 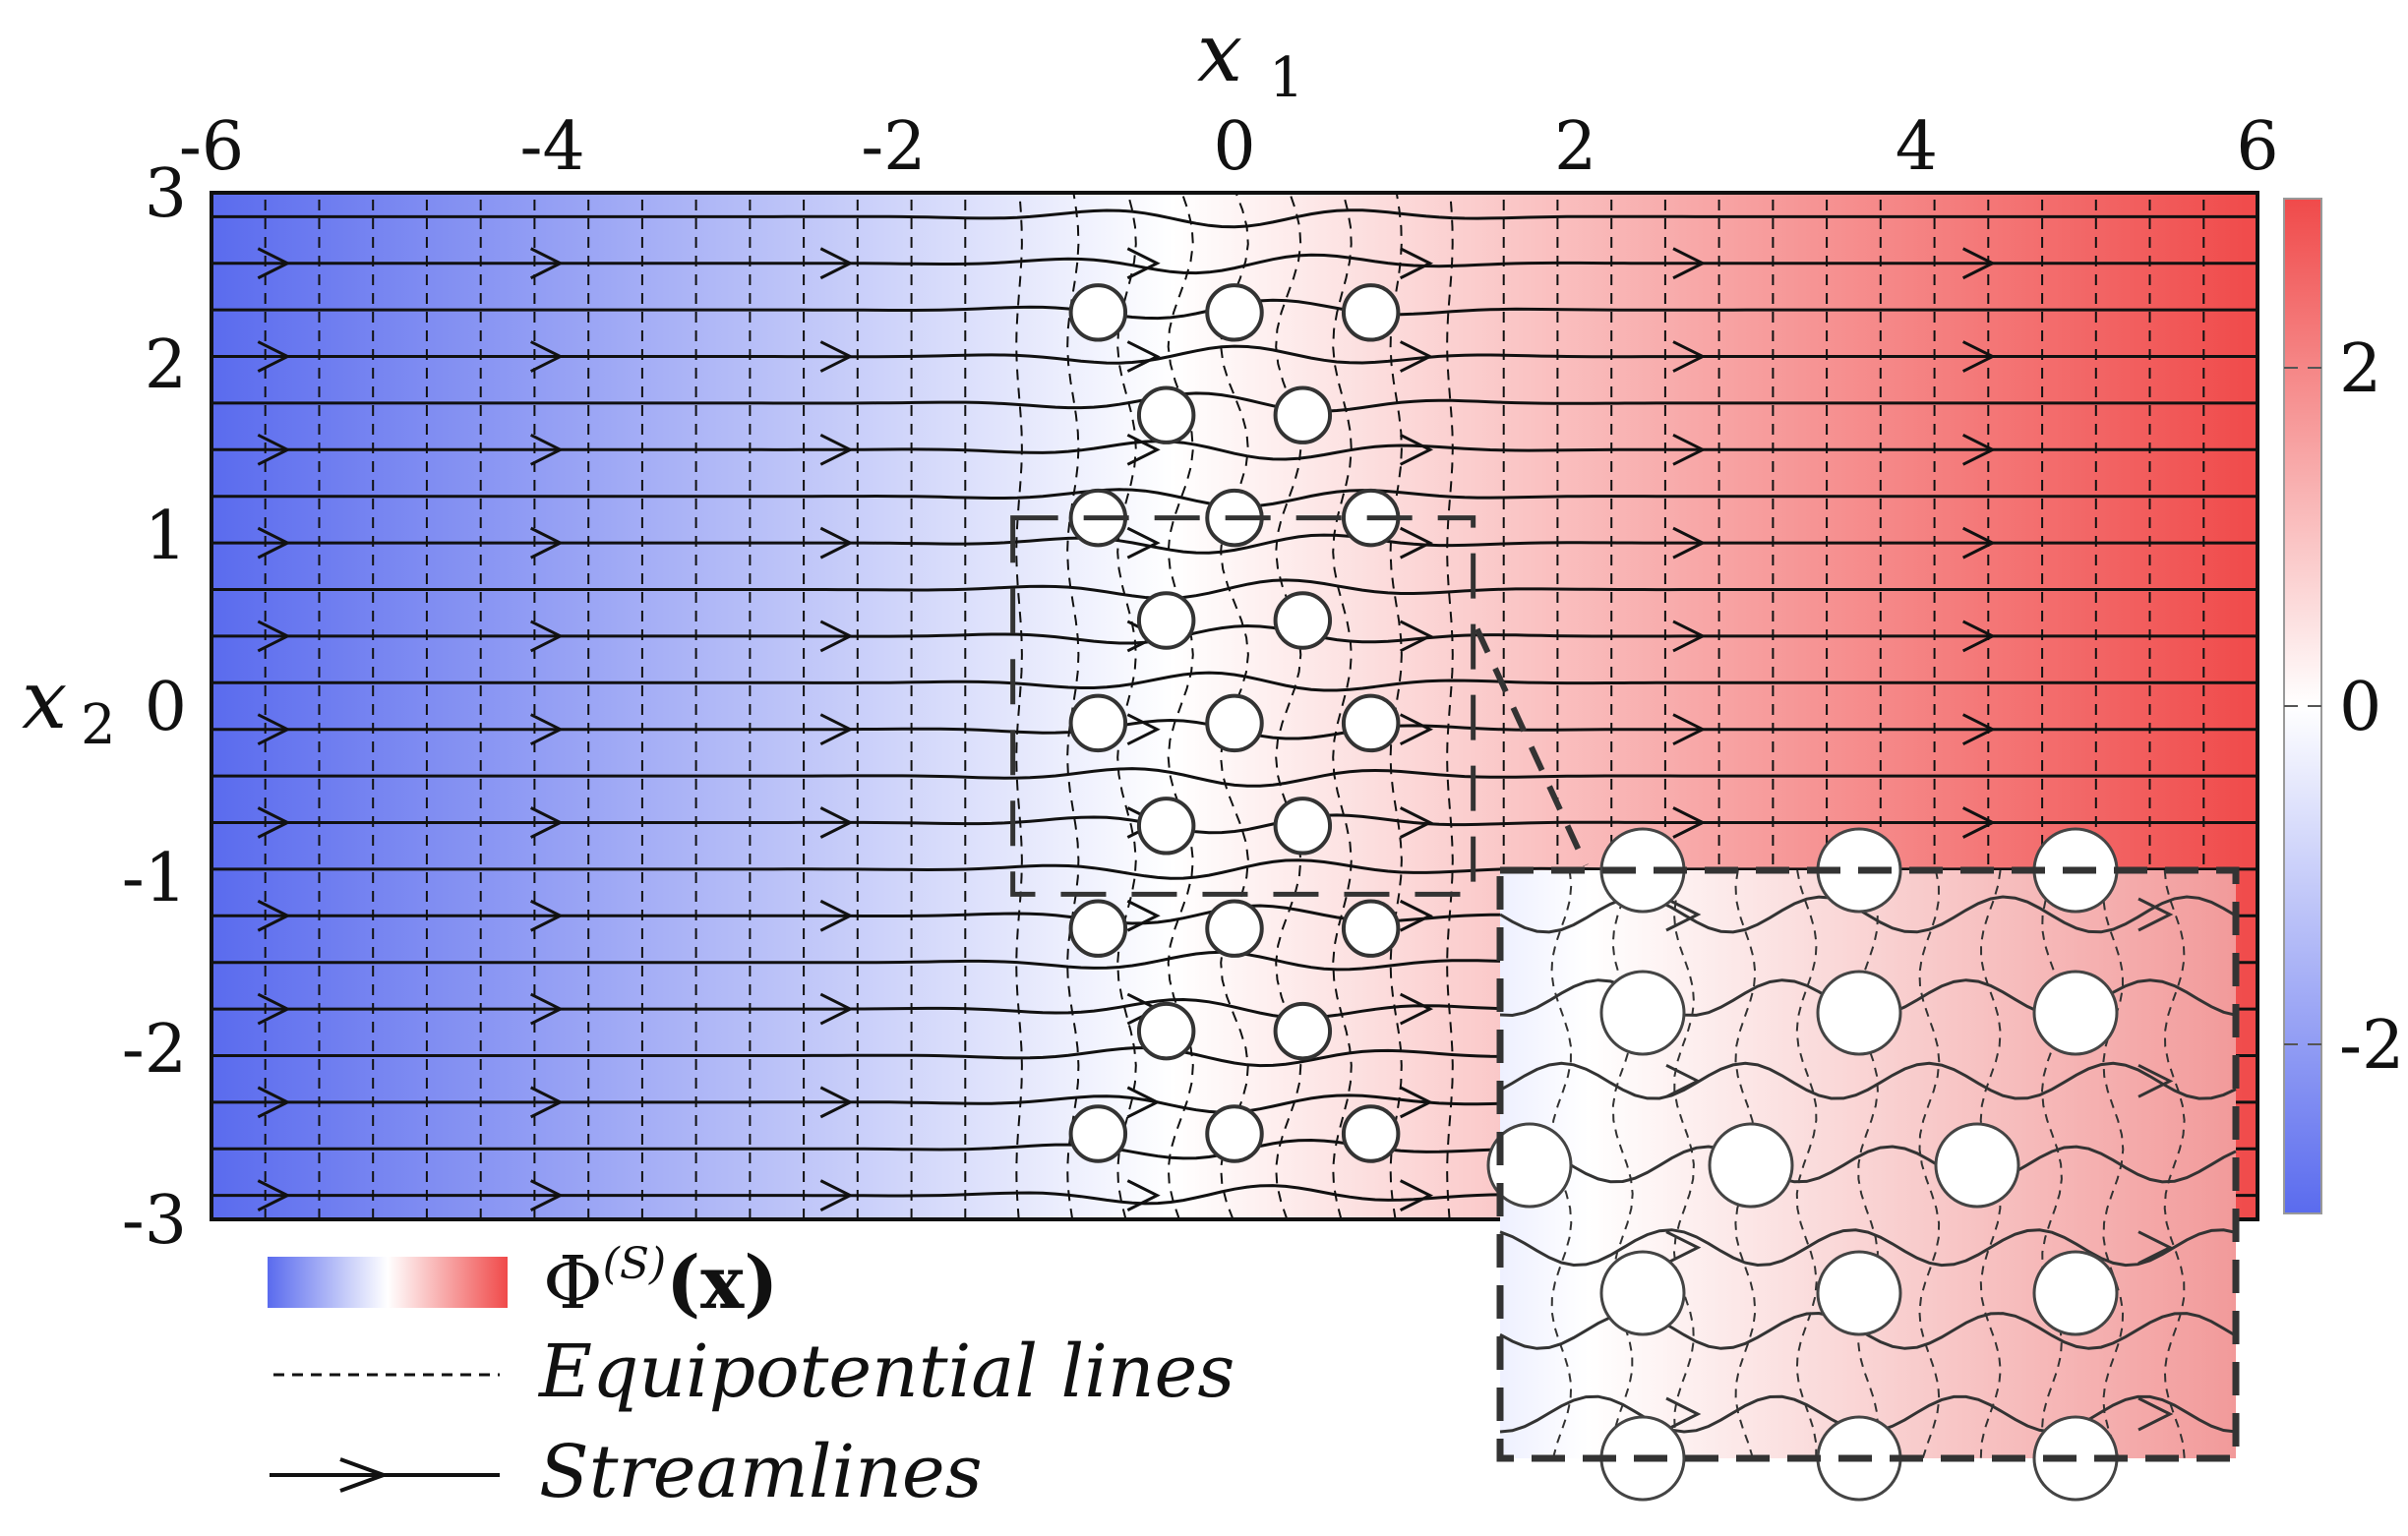 I want to click on zoom-inset, so click(x=1863, y=1164).